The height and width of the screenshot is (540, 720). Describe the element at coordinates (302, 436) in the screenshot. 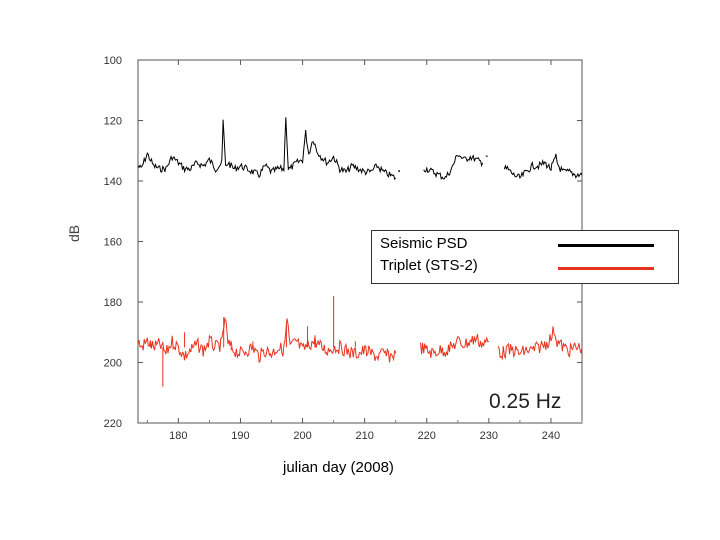

I see `x-tick-label: 200` at that location.